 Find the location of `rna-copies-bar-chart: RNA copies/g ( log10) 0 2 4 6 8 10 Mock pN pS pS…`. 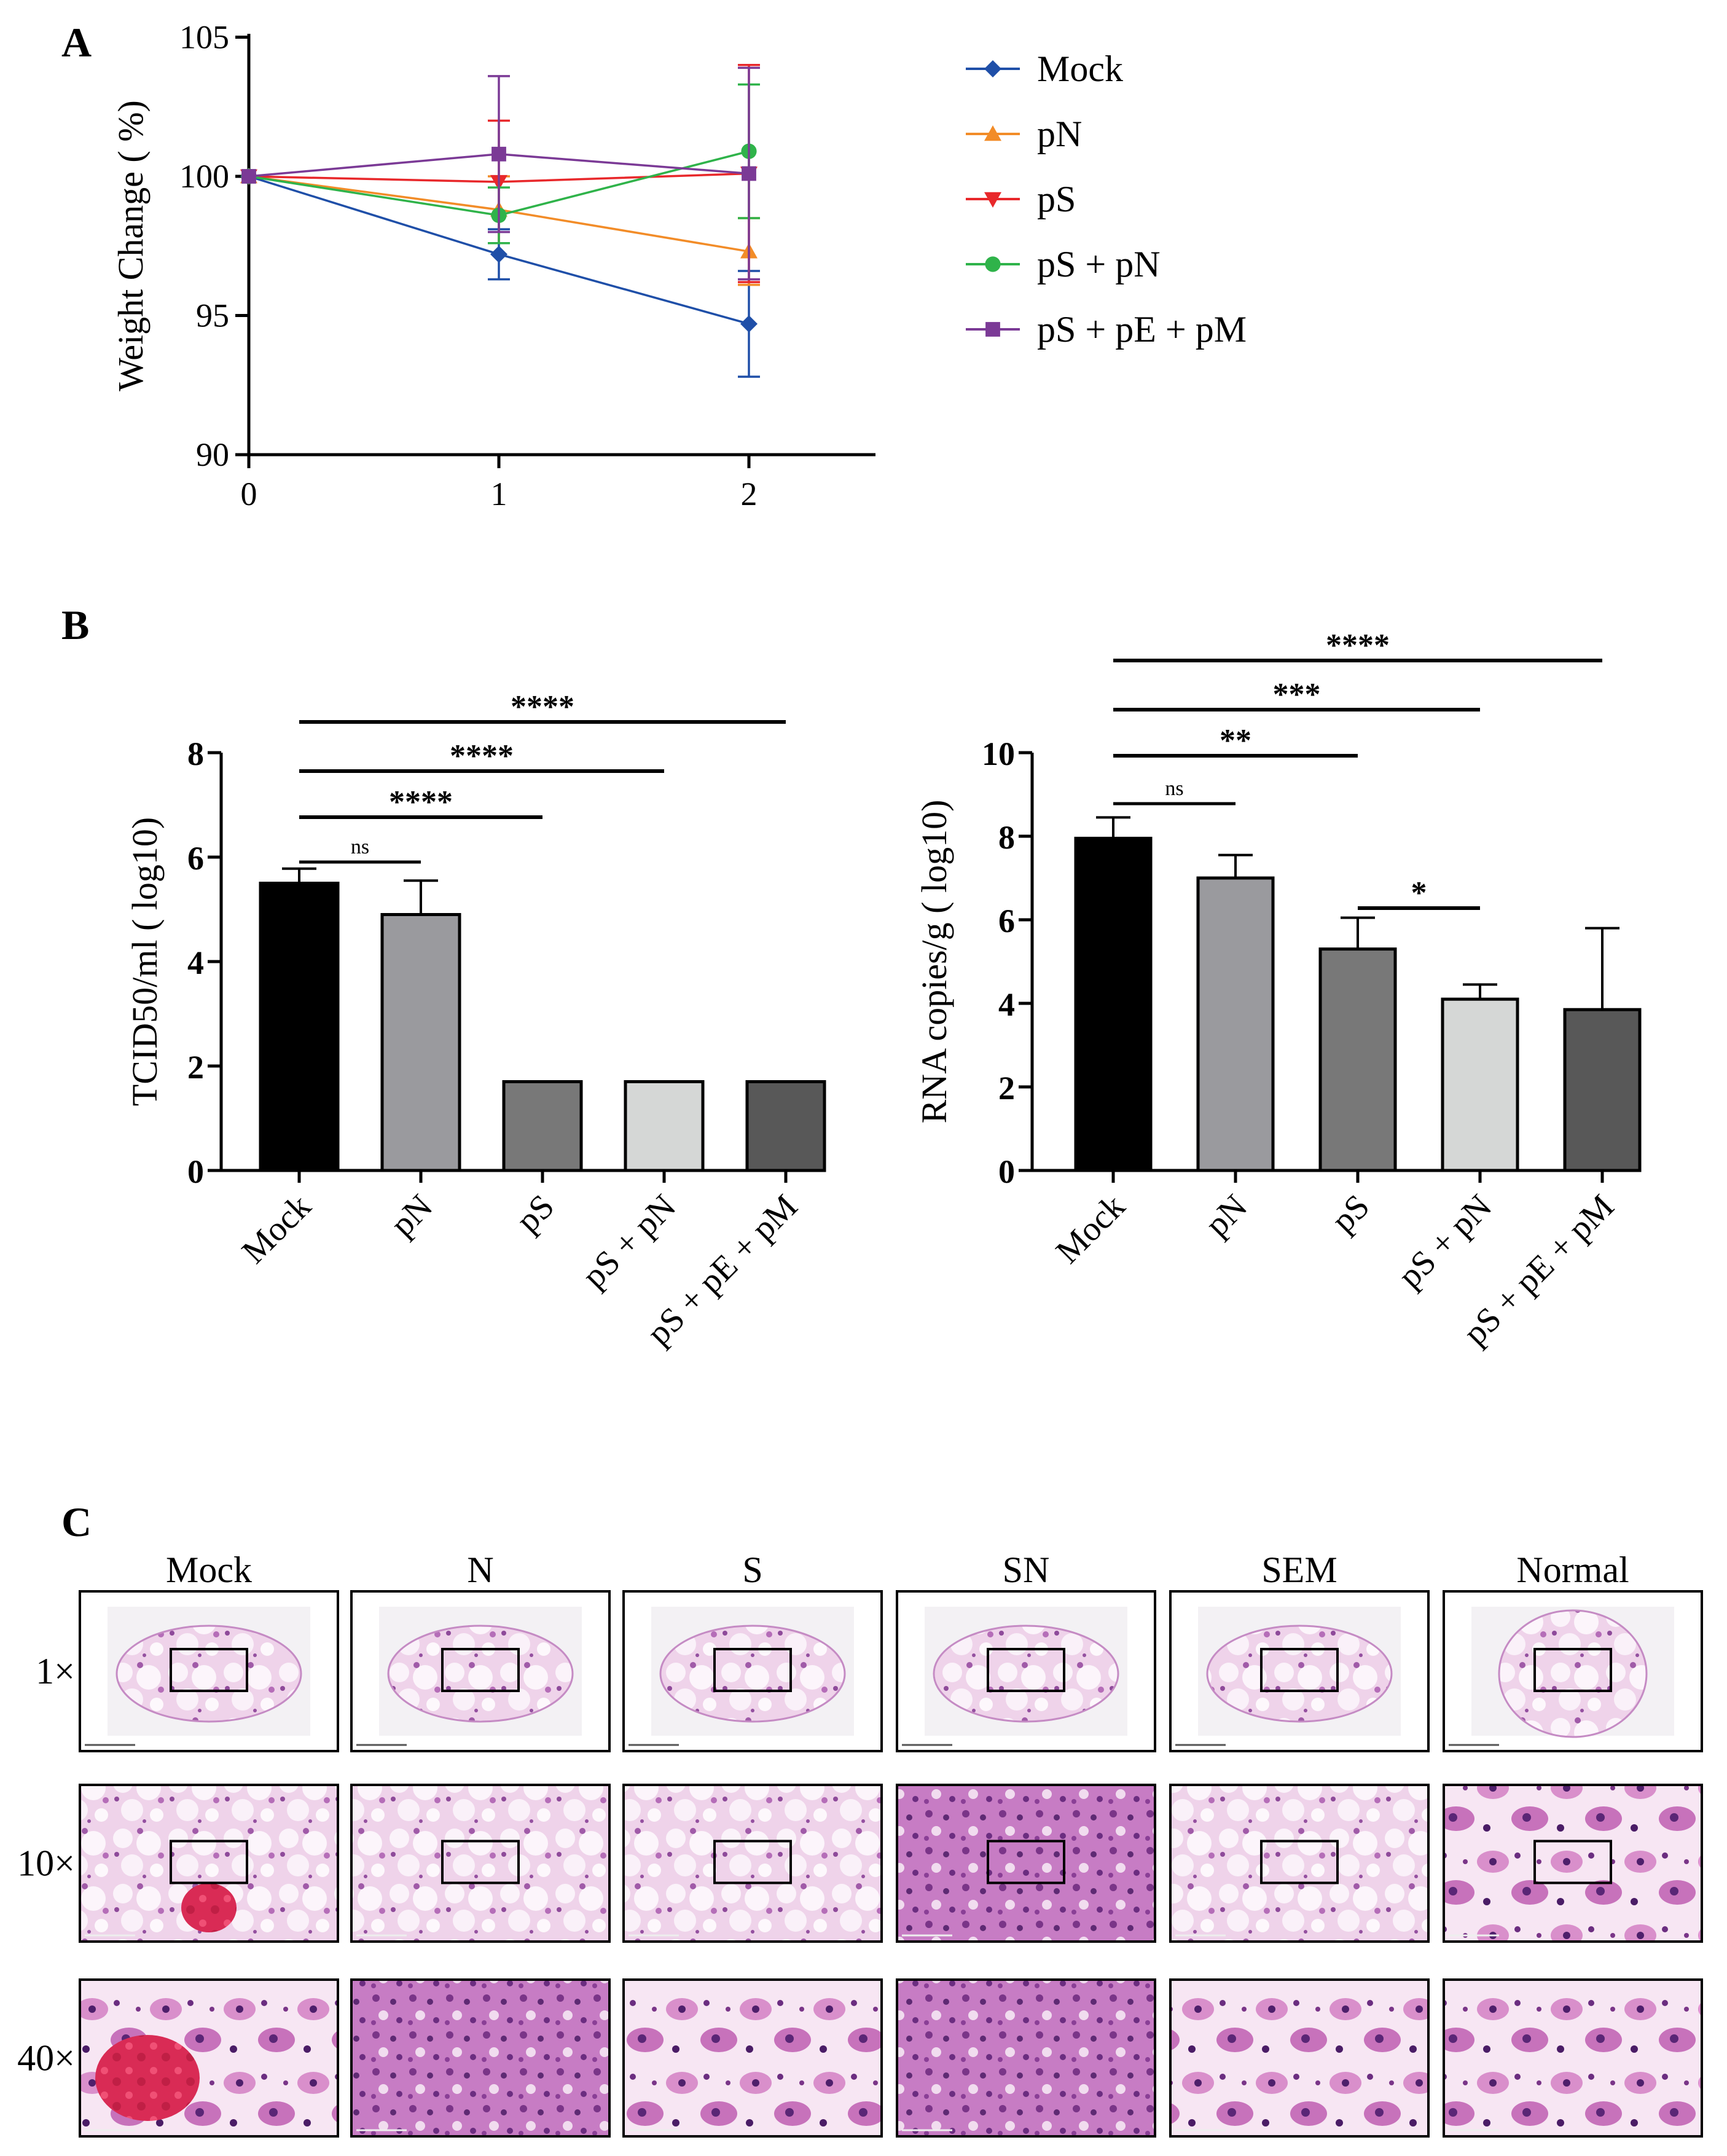

rna-copies-bar-chart: RNA copies/g ( log10) 0 2 4 6 8 10 Mock pN pS pS… is located at coordinates (1278, 990).